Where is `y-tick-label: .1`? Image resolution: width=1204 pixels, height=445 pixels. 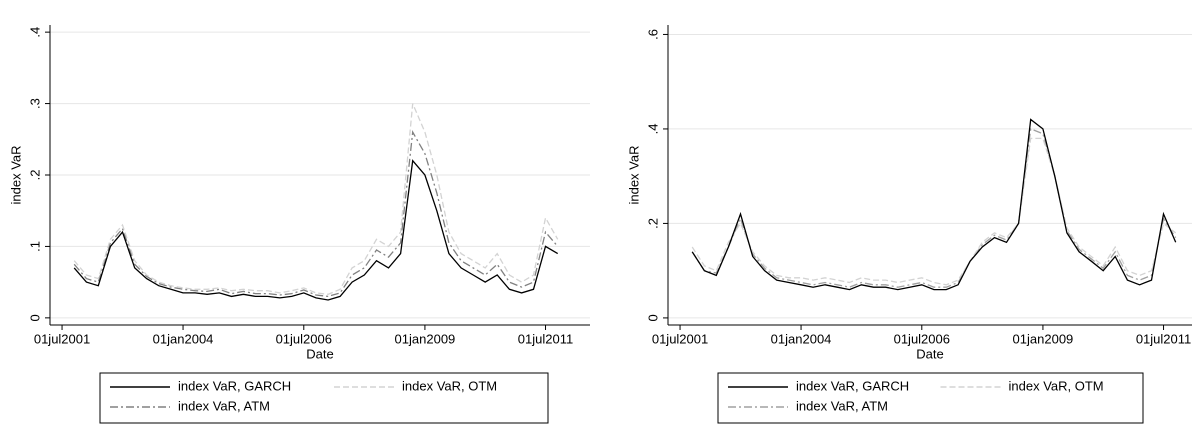 y-tick-label: .1 is located at coordinates (34, 246).